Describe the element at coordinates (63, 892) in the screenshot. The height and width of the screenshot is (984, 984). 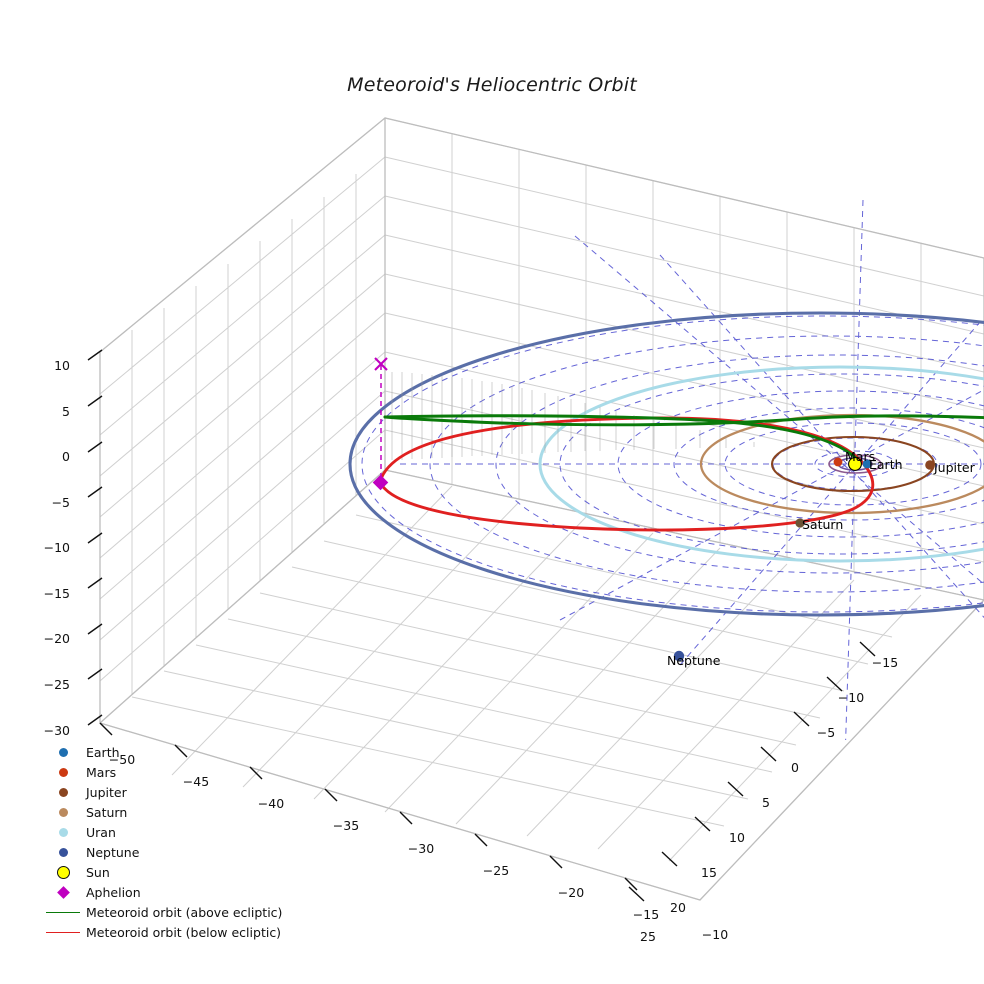
I see `aphelion-diamond-icon` at that location.